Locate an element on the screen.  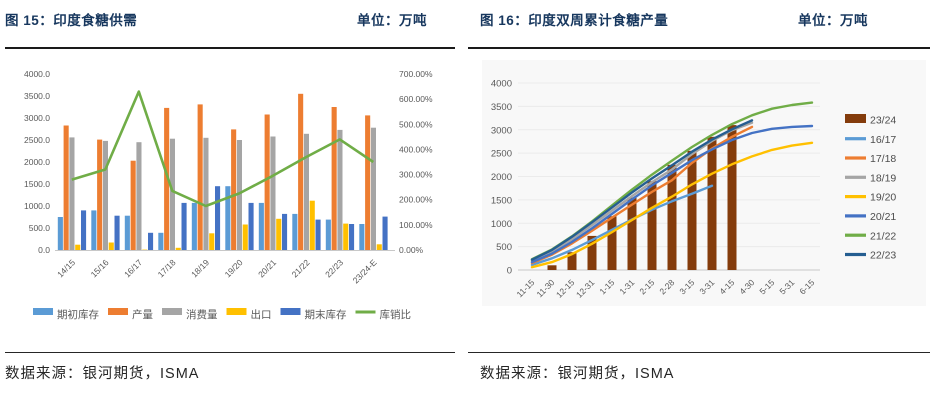
legend-label: 20/21 is located at coordinates (883, 217).